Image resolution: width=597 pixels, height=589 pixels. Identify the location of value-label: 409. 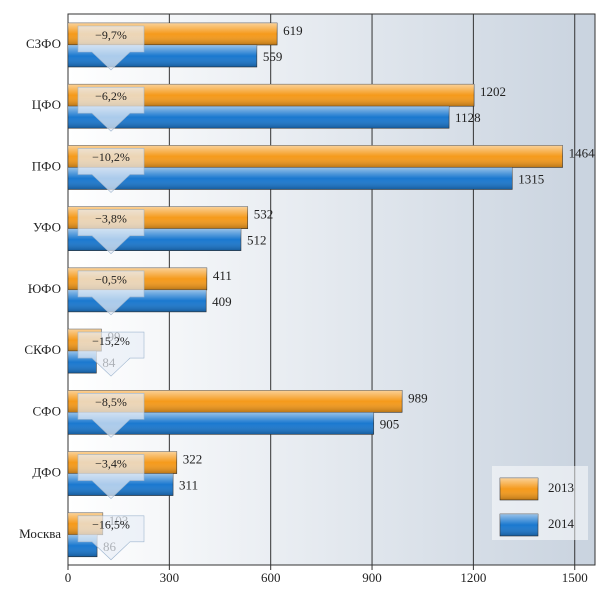
(222, 301).